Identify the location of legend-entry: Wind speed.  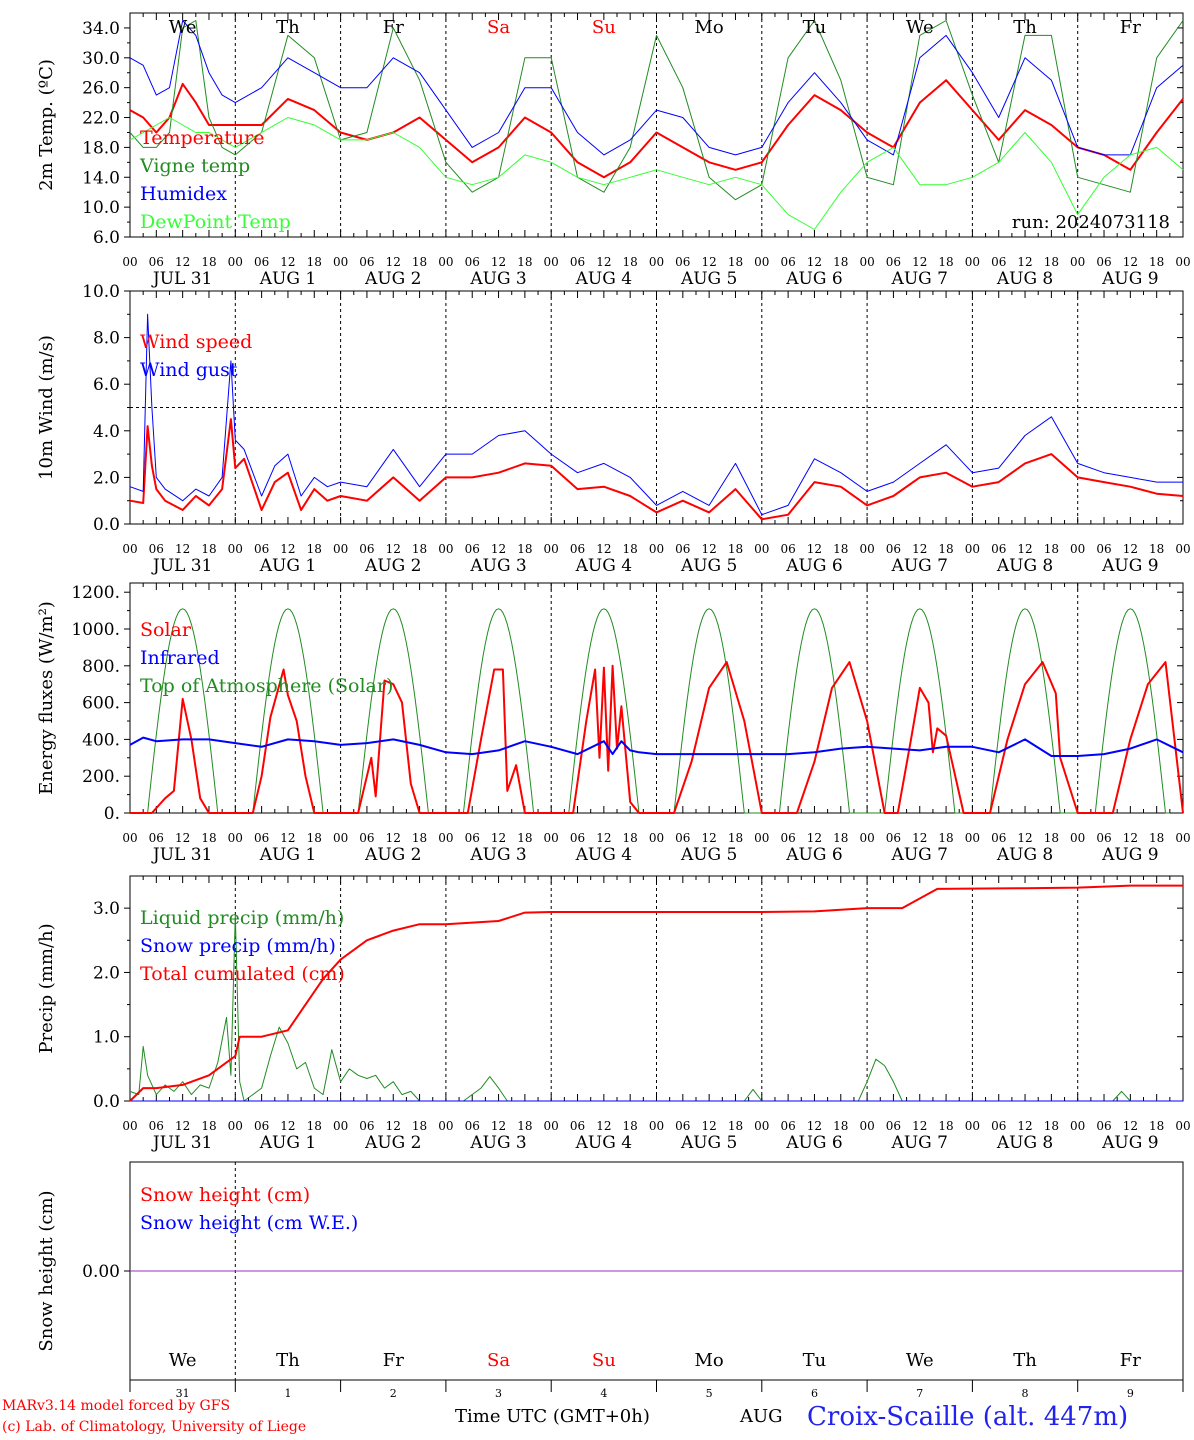
(196, 342).